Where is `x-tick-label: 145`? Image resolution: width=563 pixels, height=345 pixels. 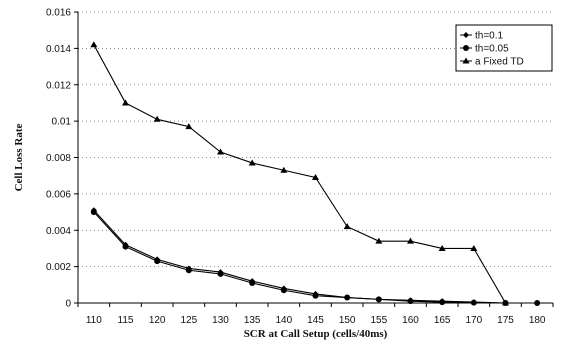
x-tick-label: 145 is located at coordinates (315, 320).